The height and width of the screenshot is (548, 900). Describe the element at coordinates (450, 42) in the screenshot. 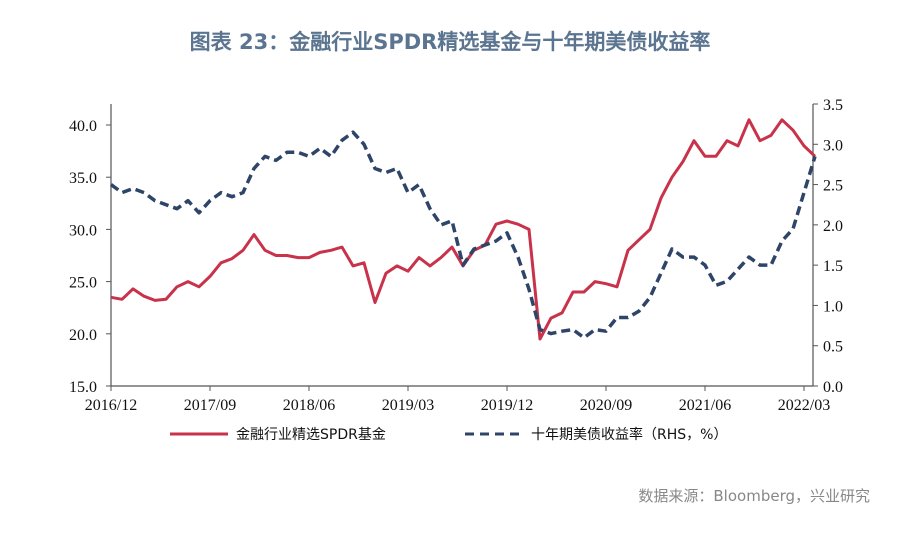

I see `chart-title: 图表 23：金融行业SPDR精选基金与十年期美债收益率` at that location.